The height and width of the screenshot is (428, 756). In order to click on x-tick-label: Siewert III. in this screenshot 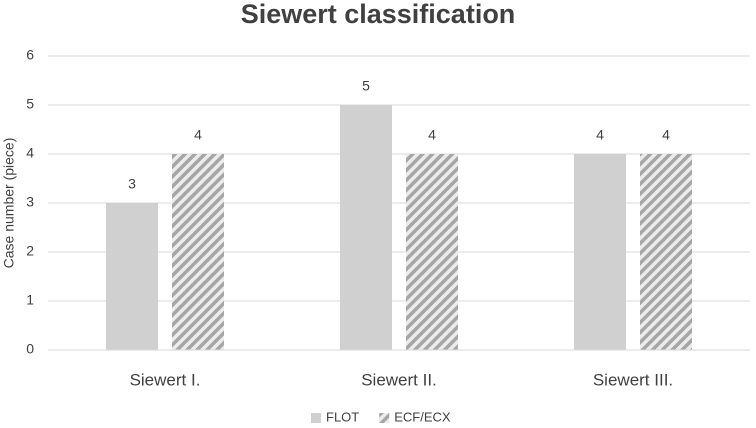, I will do `click(633, 379)`.